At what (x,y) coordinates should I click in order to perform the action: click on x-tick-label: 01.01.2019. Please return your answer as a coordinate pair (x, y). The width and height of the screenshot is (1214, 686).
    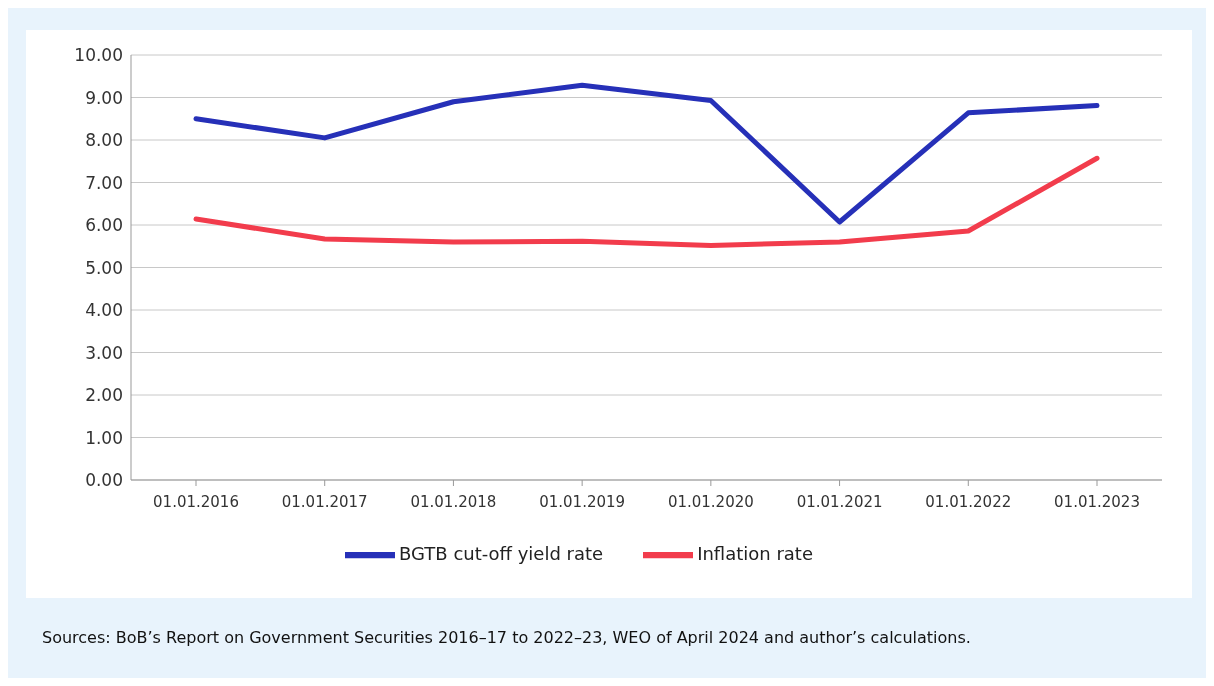
    Looking at the image, I should click on (582, 501).